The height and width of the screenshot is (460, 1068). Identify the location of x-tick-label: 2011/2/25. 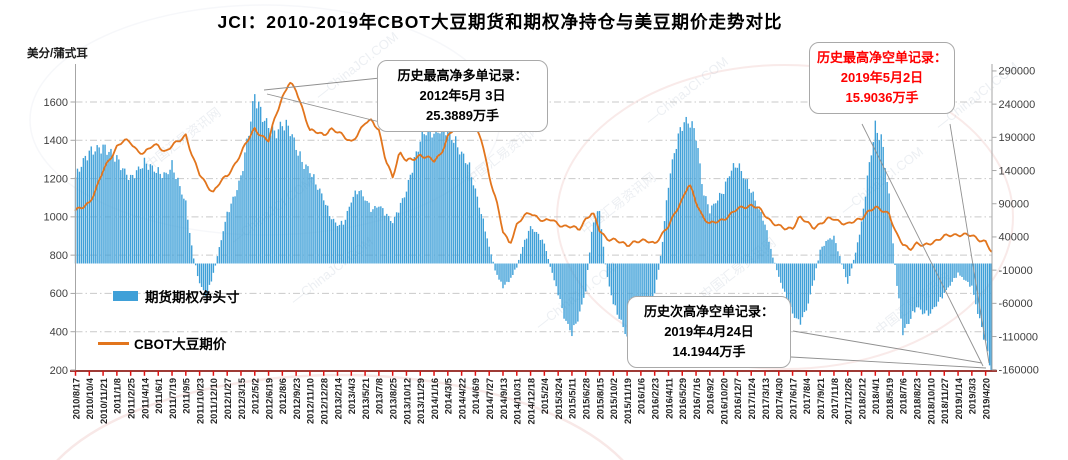
(131, 398).